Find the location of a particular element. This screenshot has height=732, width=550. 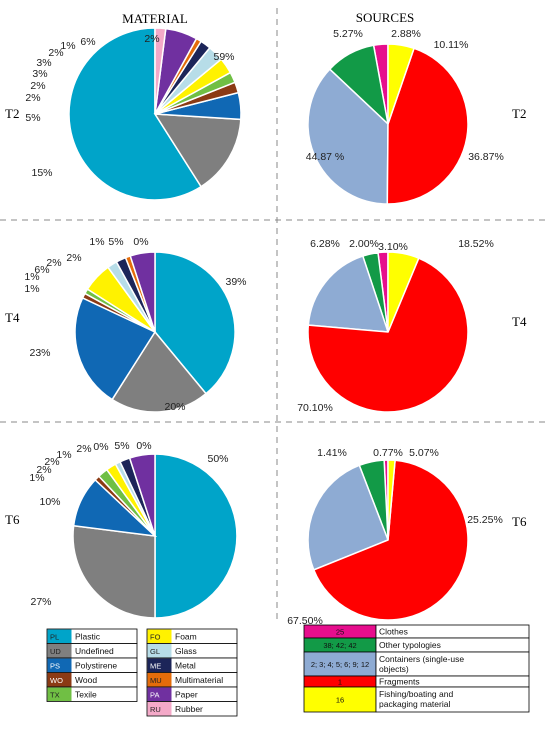

material-legend-swatch-PA is located at coordinates (159, 694).